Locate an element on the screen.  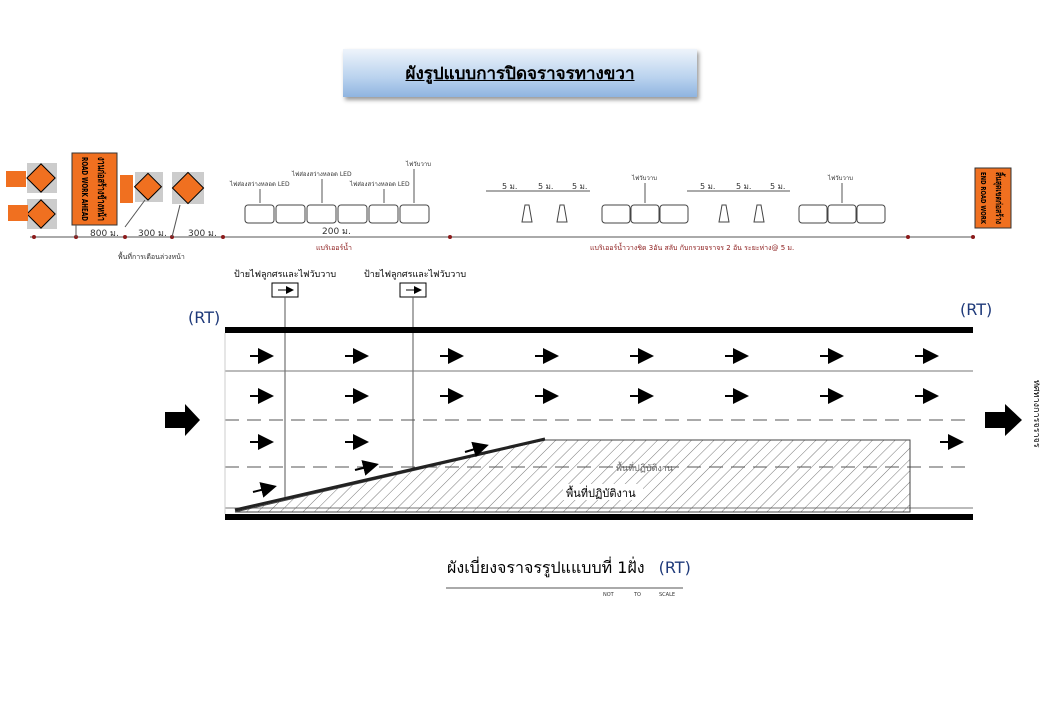
work-area-label: พื้นที่ปฏิบัติงาน is located at coordinates (601, 492).